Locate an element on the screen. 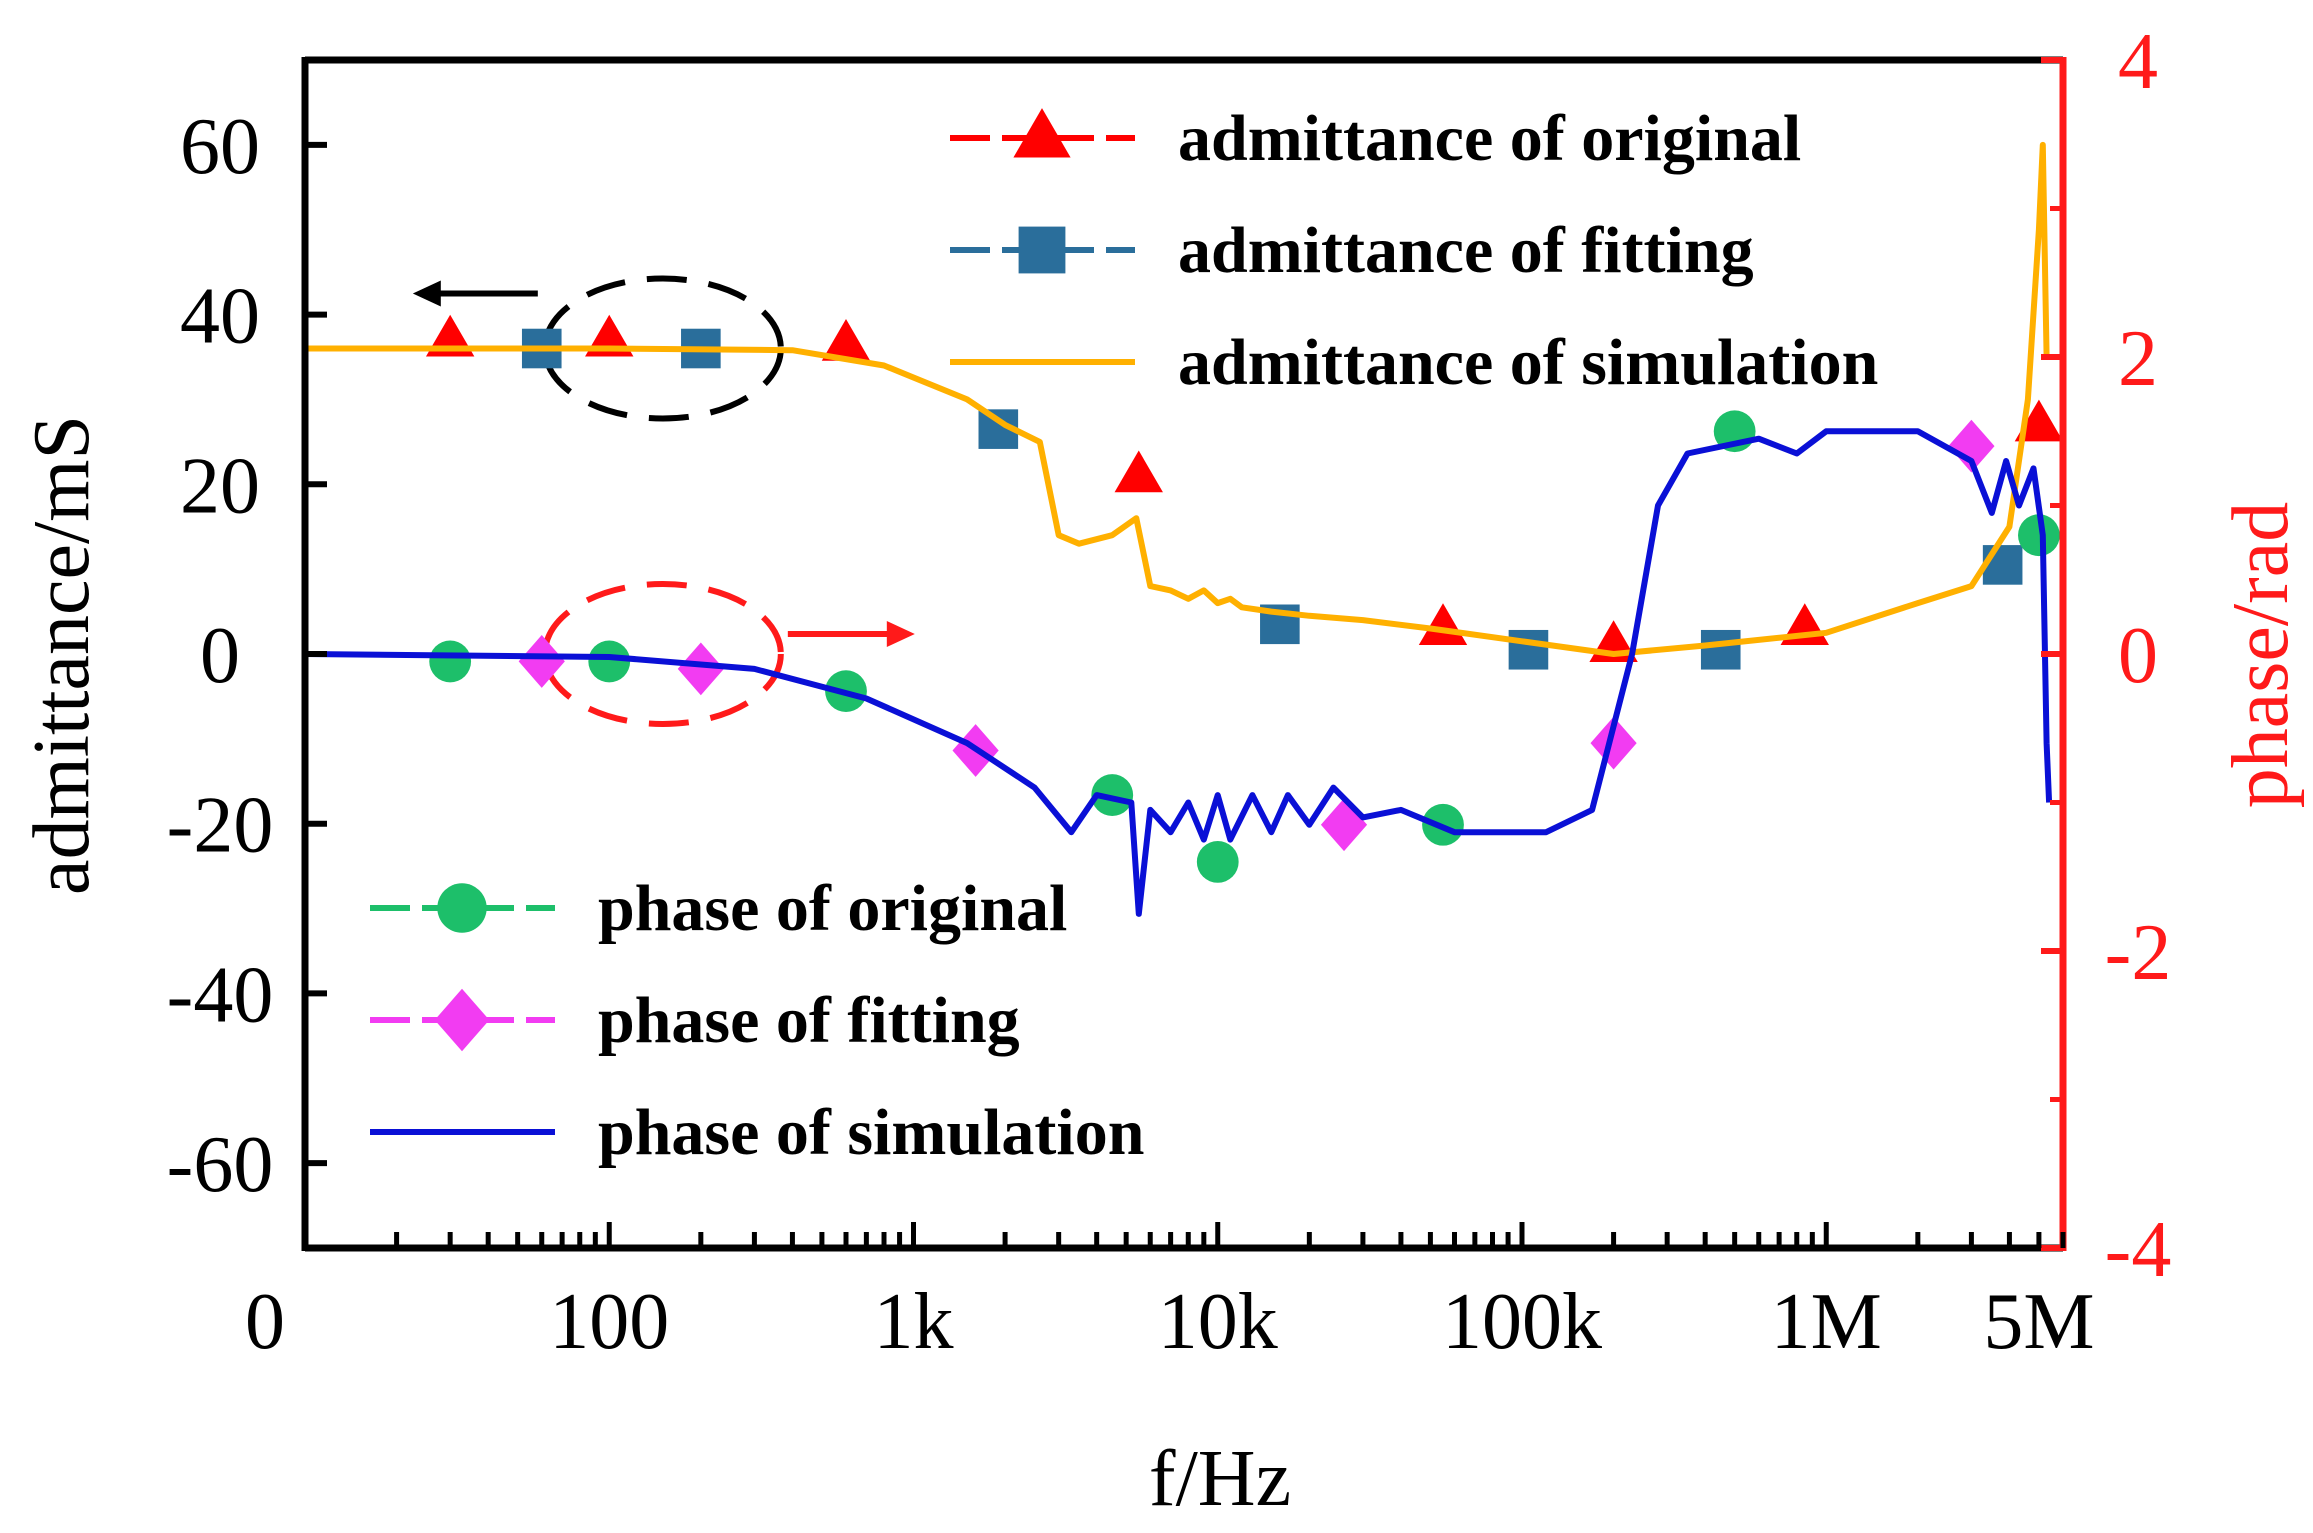 This screenshot has width=2313, height=1533. left-tick-label: 40 is located at coordinates (220, 317).